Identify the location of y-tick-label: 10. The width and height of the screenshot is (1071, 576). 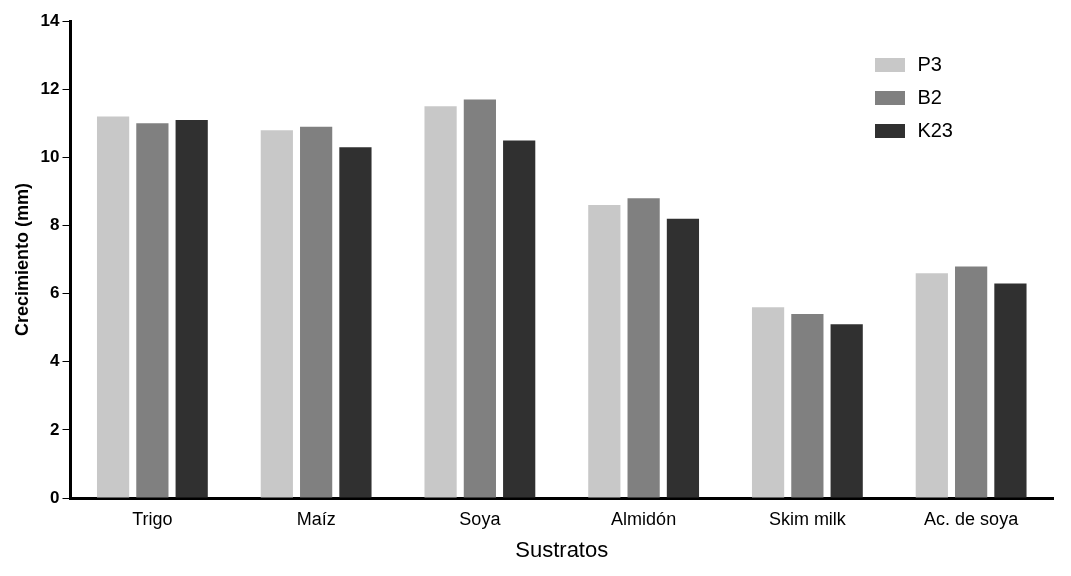
(50, 157).